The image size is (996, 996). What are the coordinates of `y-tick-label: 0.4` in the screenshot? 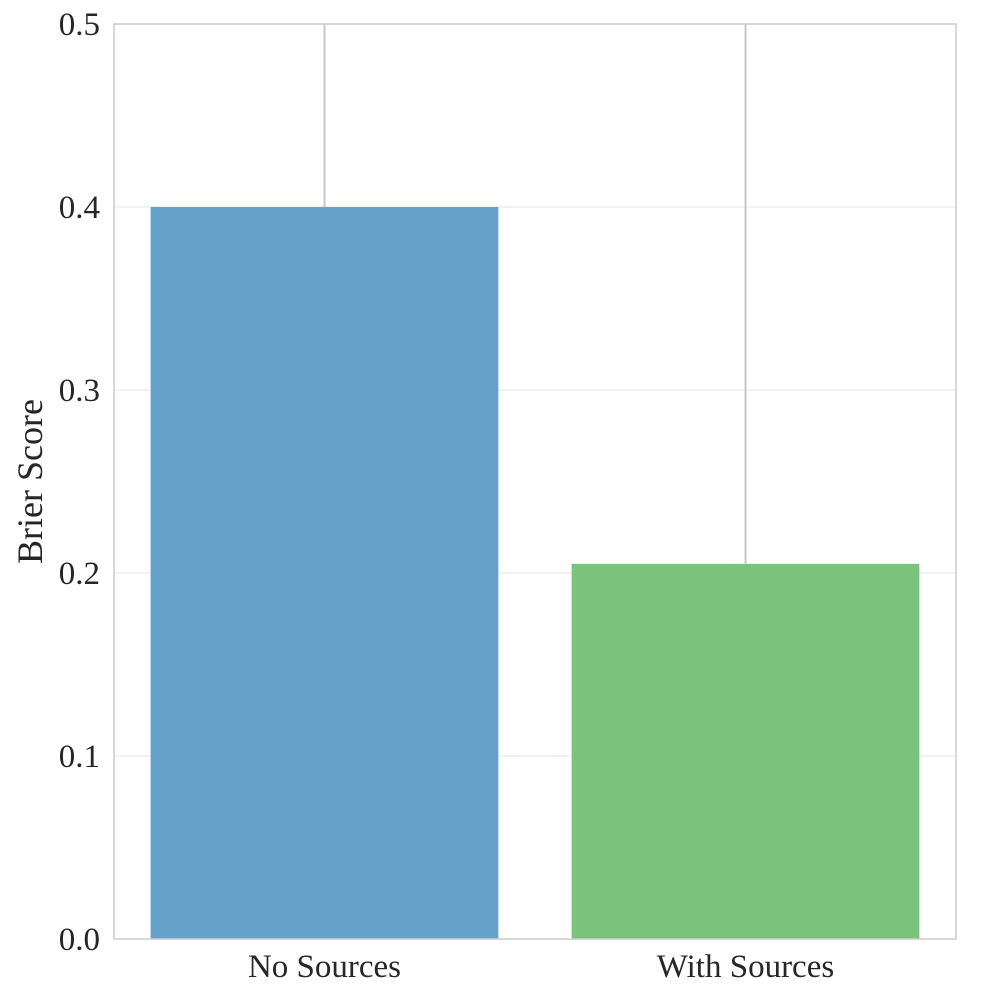 It's located at (79, 208).